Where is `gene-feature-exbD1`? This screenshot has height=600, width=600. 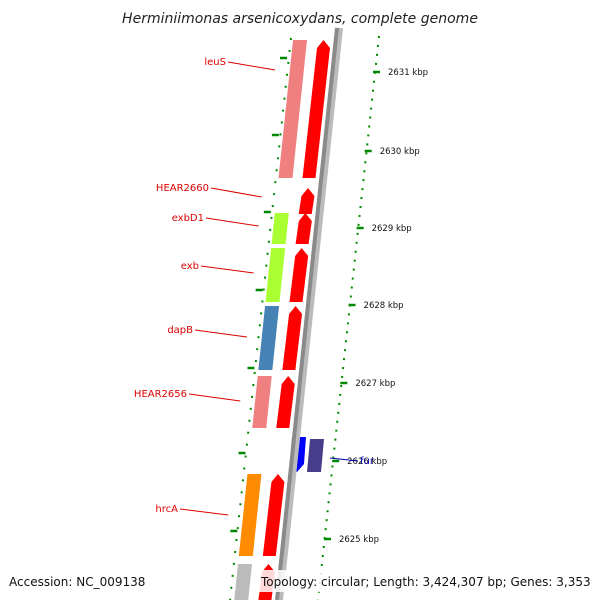 gene-feature-exbD1 is located at coordinates (280, 228).